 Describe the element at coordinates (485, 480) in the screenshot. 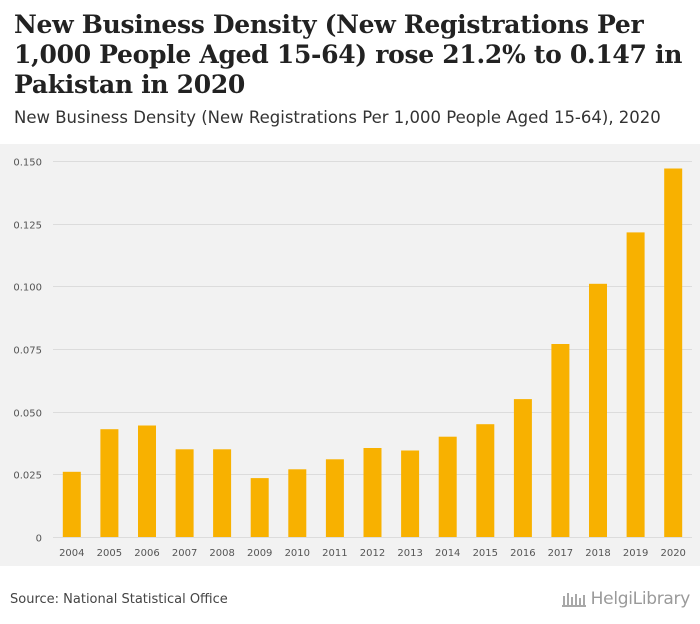

I see `bar-2015` at that location.